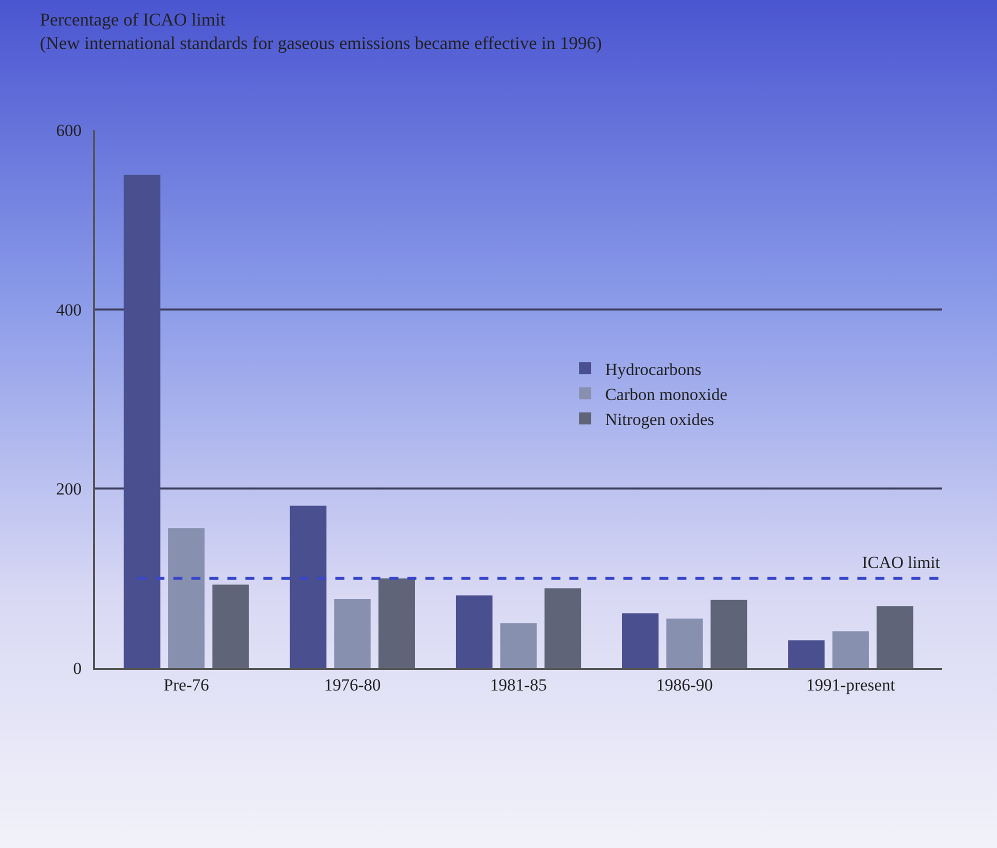 This screenshot has width=997, height=848. Describe the element at coordinates (352, 684) in the screenshot. I see `x-tick-label: 1976-80` at that location.